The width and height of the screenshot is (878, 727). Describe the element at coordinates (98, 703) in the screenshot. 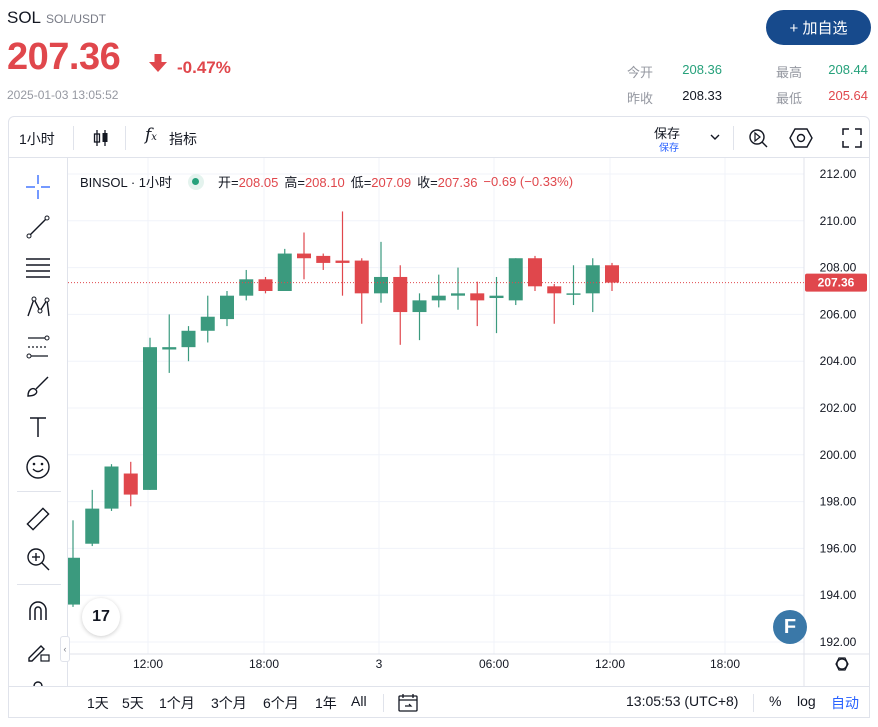

I see `range-1d: 1天` at that location.